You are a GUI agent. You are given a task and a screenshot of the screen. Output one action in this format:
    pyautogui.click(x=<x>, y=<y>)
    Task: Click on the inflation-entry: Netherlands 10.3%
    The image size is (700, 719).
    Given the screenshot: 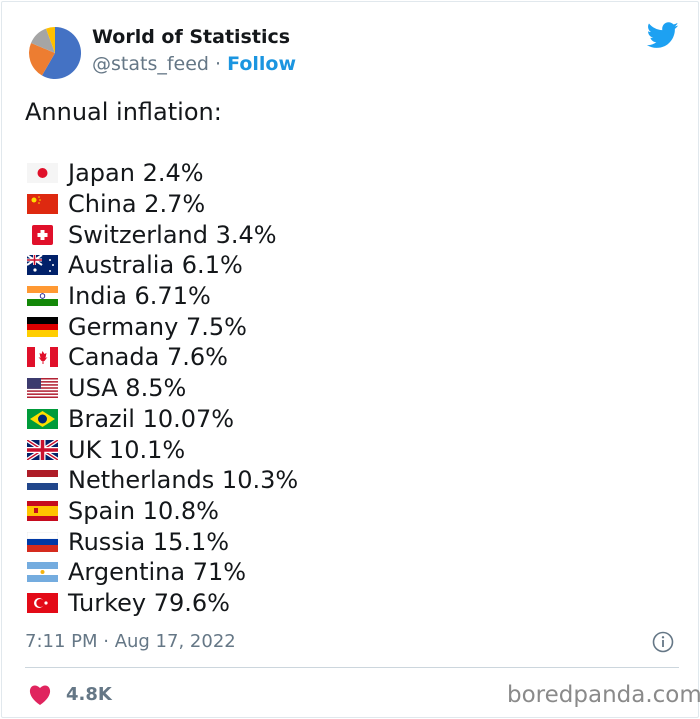 What is the action you would take?
    pyautogui.click(x=183, y=480)
    